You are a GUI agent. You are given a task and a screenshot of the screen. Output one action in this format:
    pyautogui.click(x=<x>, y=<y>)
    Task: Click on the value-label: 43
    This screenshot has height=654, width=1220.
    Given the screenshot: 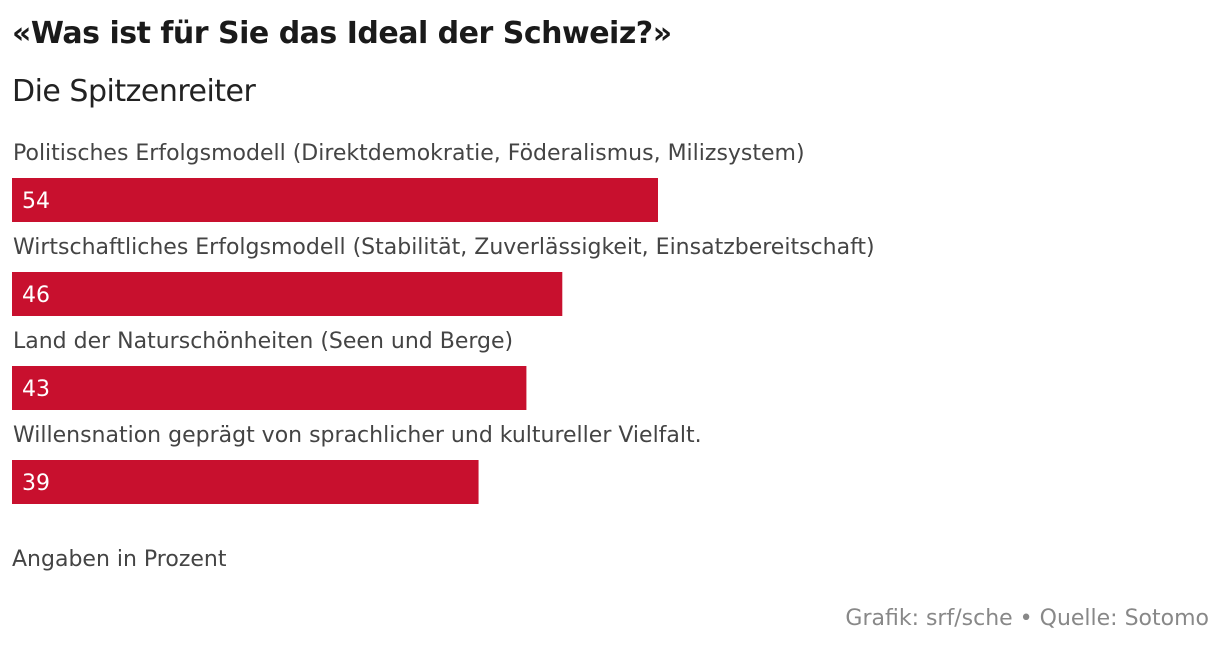 What is the action you would take?
    pyautogui.click(x=36, y=389)
    